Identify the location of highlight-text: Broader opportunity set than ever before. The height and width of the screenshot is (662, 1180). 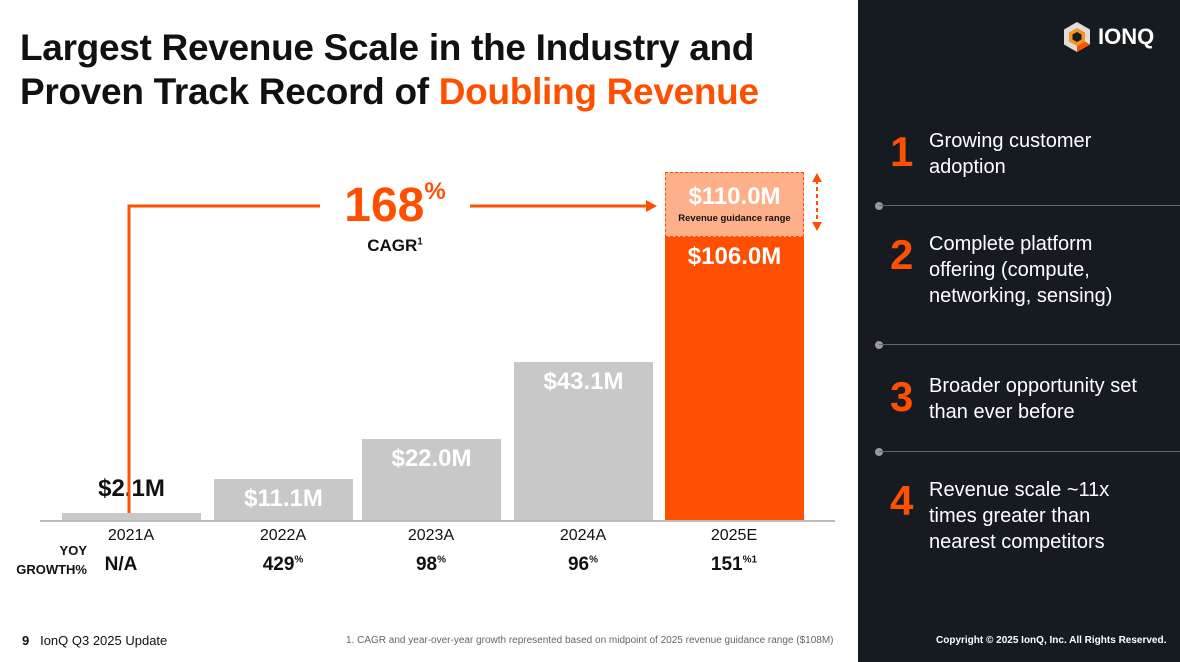
(1033, 399).